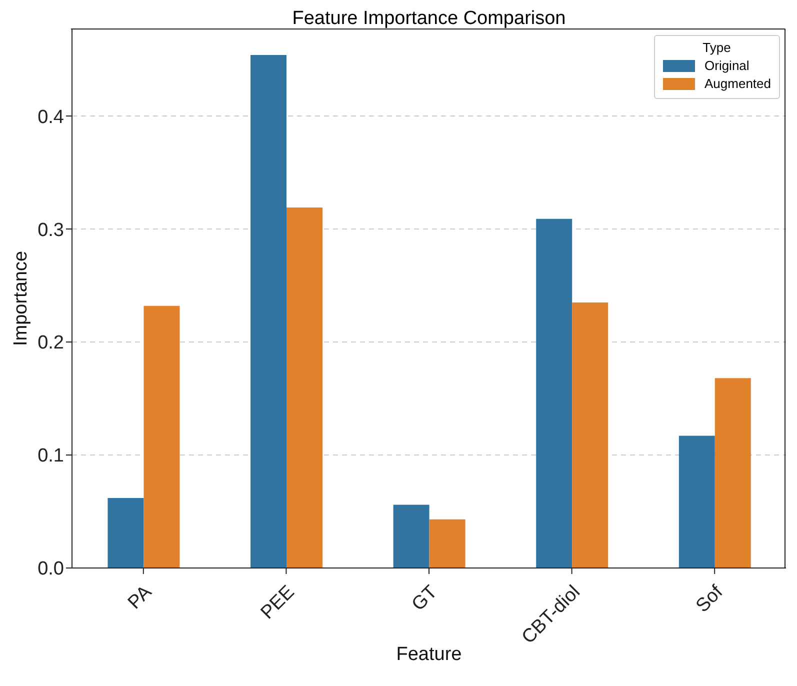 The image size is (797, 686). I want to click on y-axis-title: Importance, so click(21, 298).